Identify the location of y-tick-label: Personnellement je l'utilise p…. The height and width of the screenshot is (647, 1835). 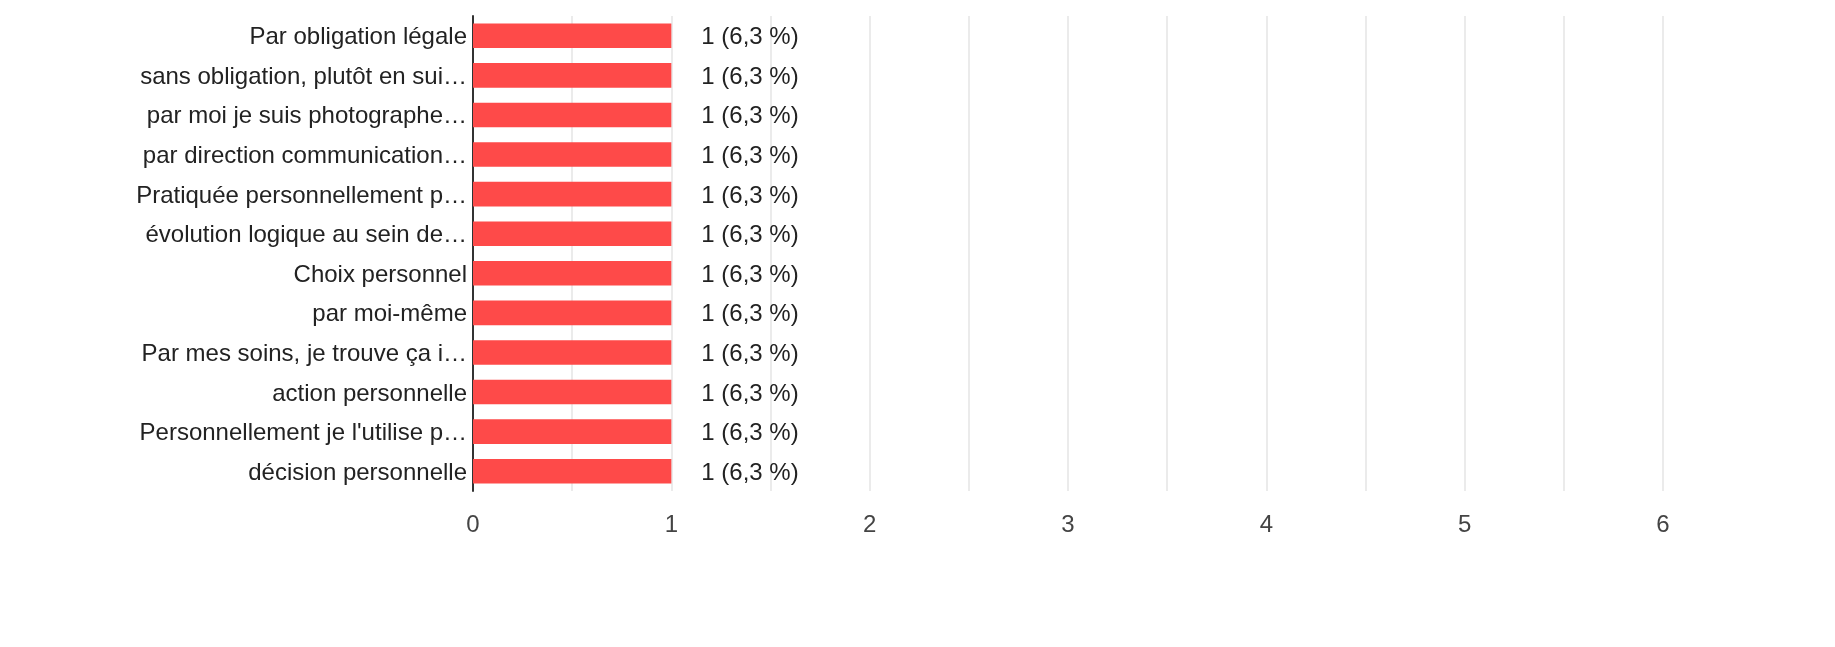
(303, 432).